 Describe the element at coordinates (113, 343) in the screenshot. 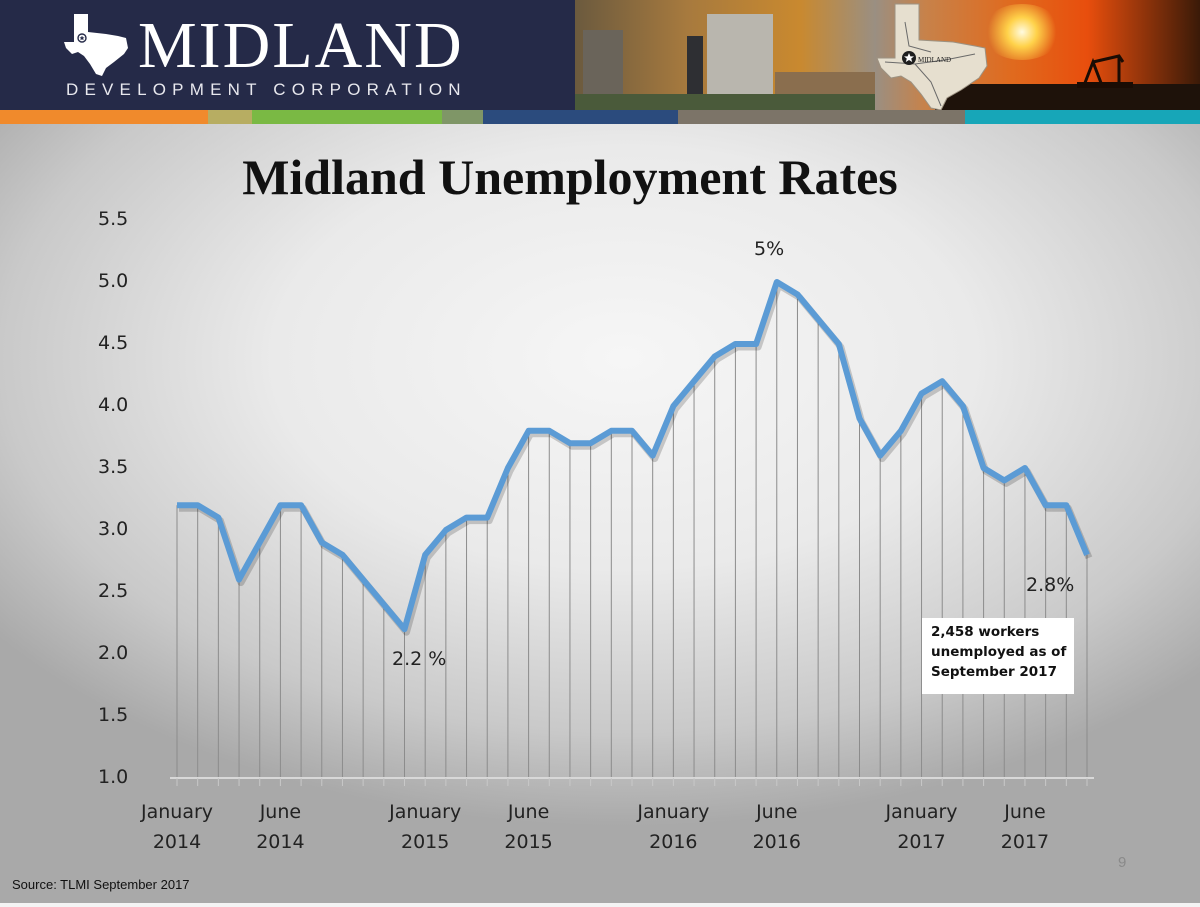

I see `y-tick-label: 4.5` at that location.